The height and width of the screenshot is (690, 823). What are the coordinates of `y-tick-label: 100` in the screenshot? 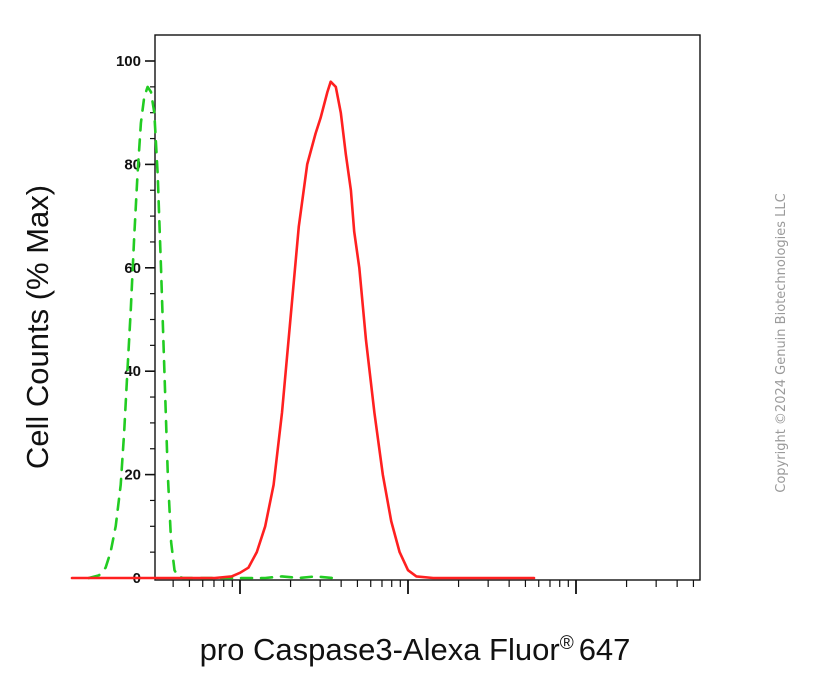 It's located at (128, 61).